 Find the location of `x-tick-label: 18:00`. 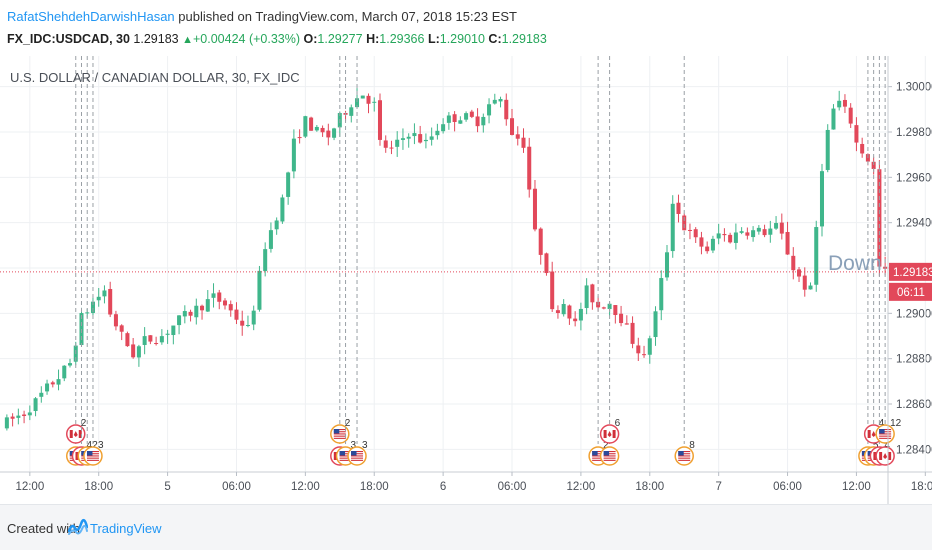

x-tick-label: 18:00 is located at coordinates (374, 487).